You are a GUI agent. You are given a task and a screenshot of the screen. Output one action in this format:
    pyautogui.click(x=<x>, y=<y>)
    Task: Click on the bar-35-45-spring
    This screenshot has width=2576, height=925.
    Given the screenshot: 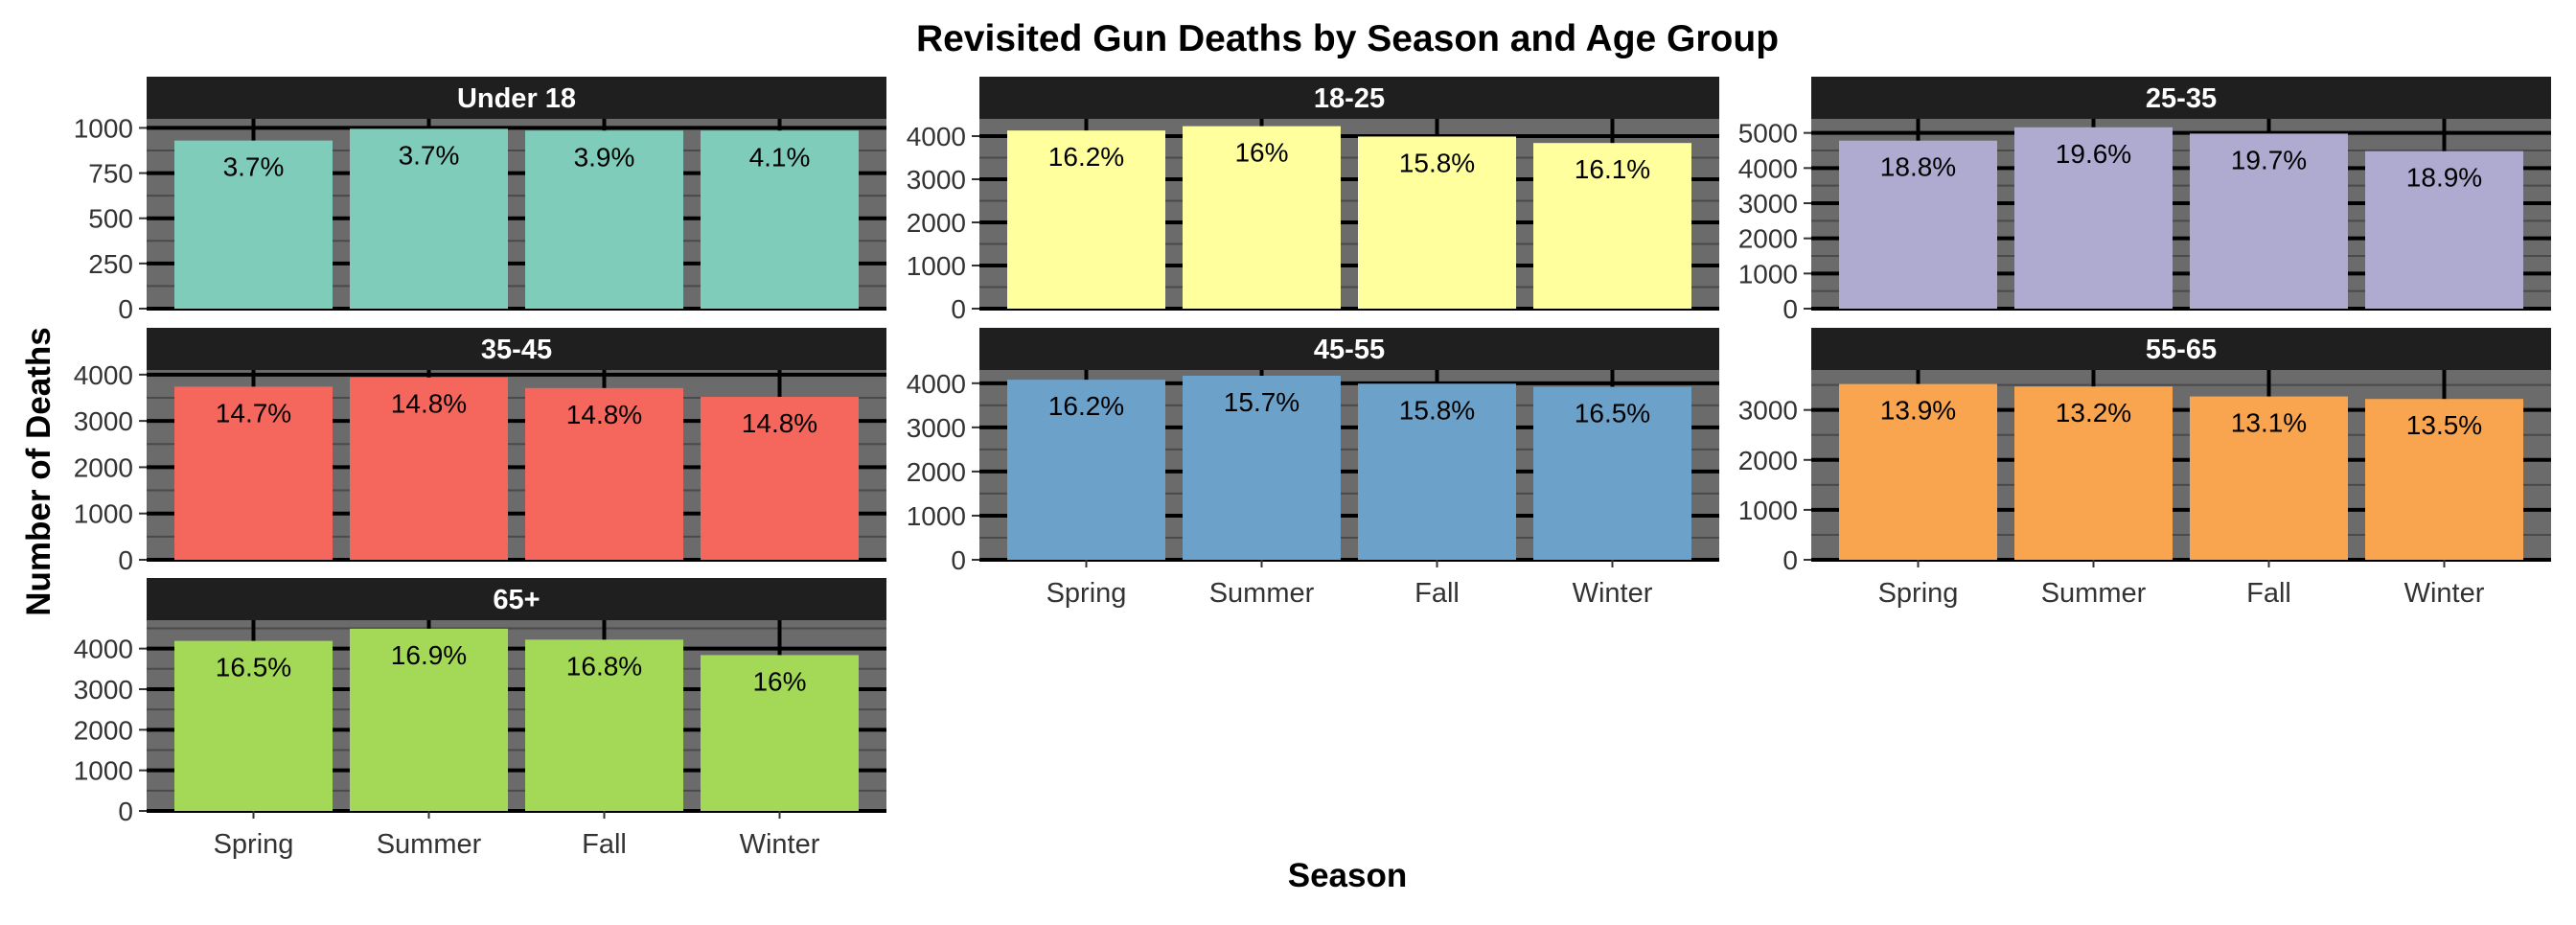 What is the action you would take?
    pyautogui.click(x=253, y=473)
    